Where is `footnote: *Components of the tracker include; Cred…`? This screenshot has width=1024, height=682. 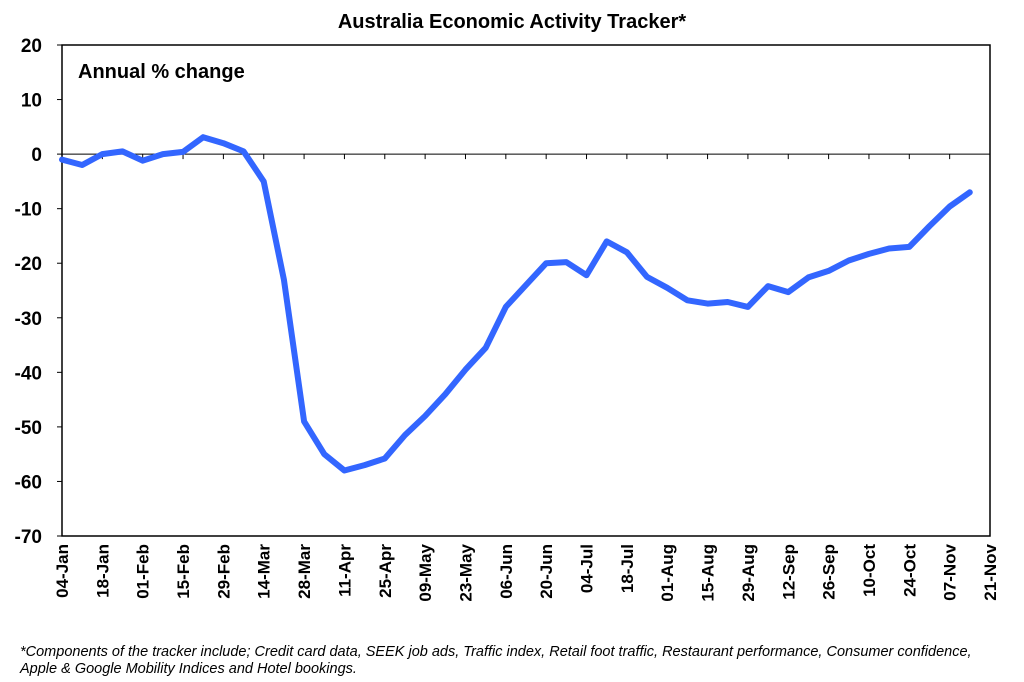
footnote: *Components of the tracker include; Cred… is located at coordinates (496, 660).